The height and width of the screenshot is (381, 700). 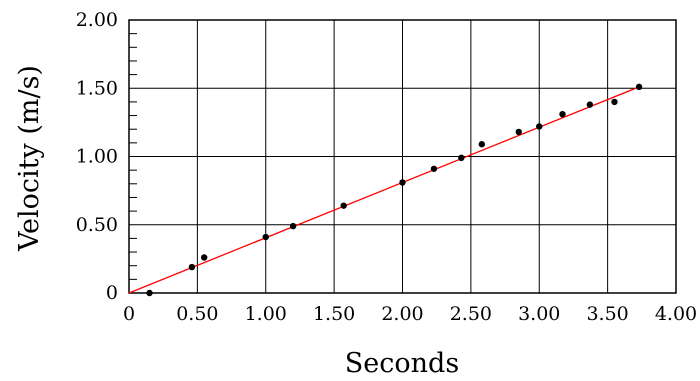 I want to click on y-tick-label: 0.50, so click(x=97, y=225).